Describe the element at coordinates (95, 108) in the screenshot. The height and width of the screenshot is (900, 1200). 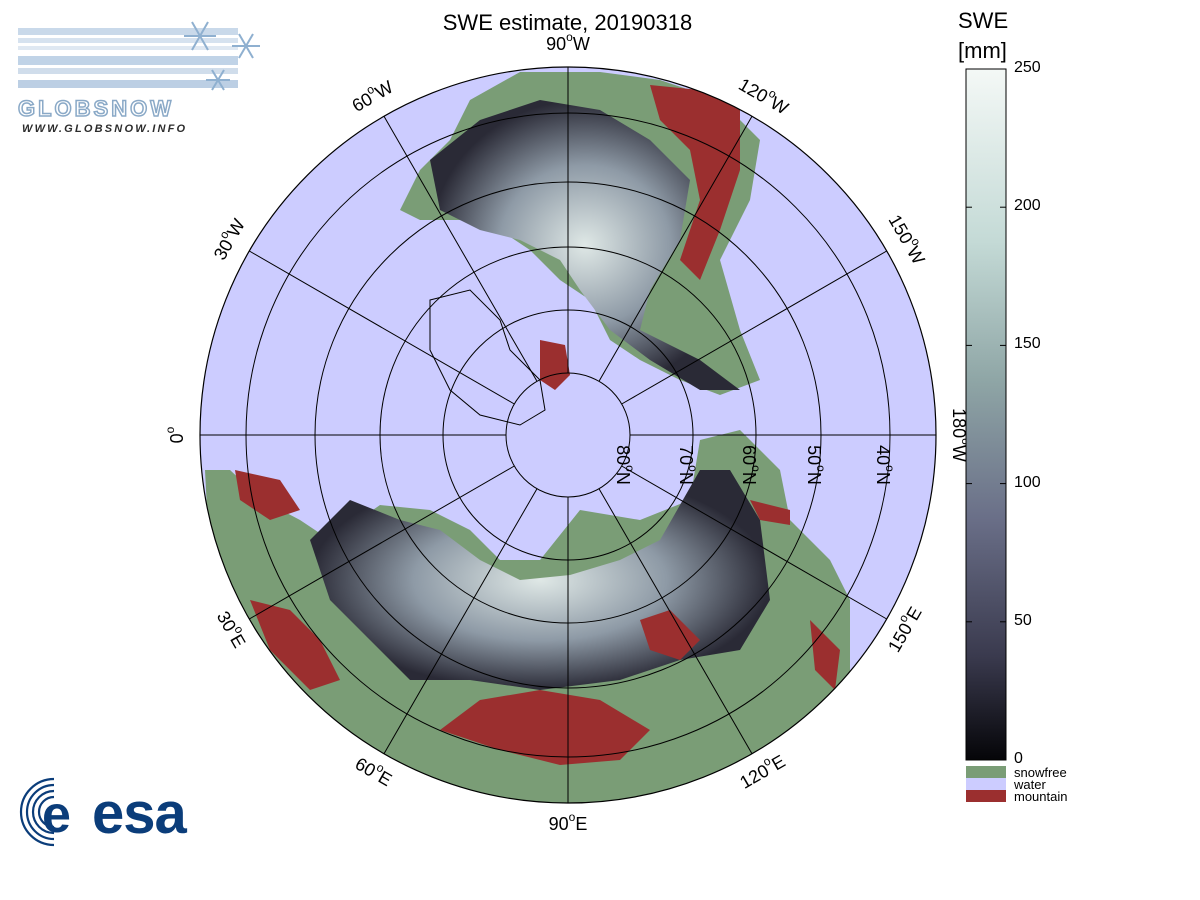
I see `globsnow-wordmark: GLOBSNOW` at that location.